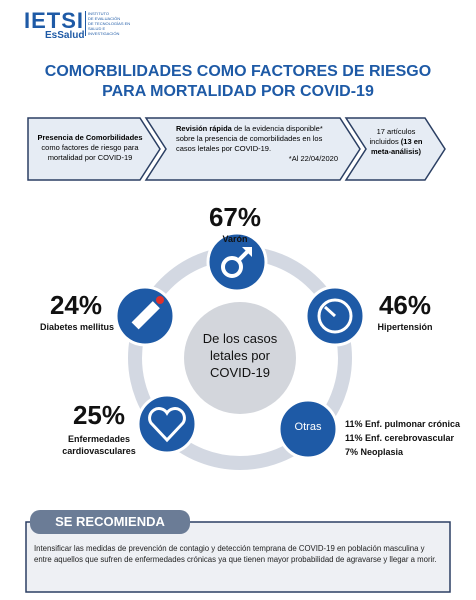 This screenshot has height=600, width=476. Describe the element at coordinates (77, 327) in the screenshot. I see `factor-label: Diabetes mellitus` at that location.